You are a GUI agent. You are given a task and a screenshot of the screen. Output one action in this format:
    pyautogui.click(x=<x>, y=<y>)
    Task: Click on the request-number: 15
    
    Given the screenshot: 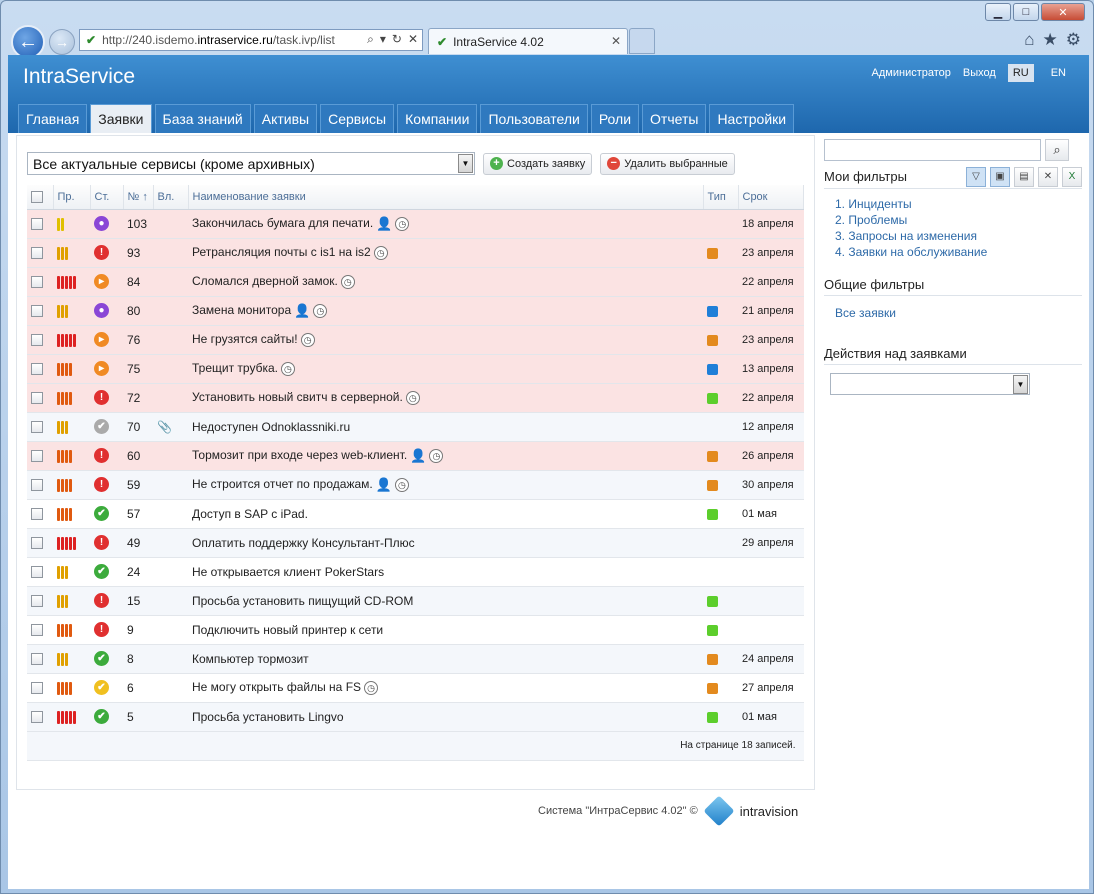 What is the action you would take?
    pyautogui.click(x=138, y=601)
    